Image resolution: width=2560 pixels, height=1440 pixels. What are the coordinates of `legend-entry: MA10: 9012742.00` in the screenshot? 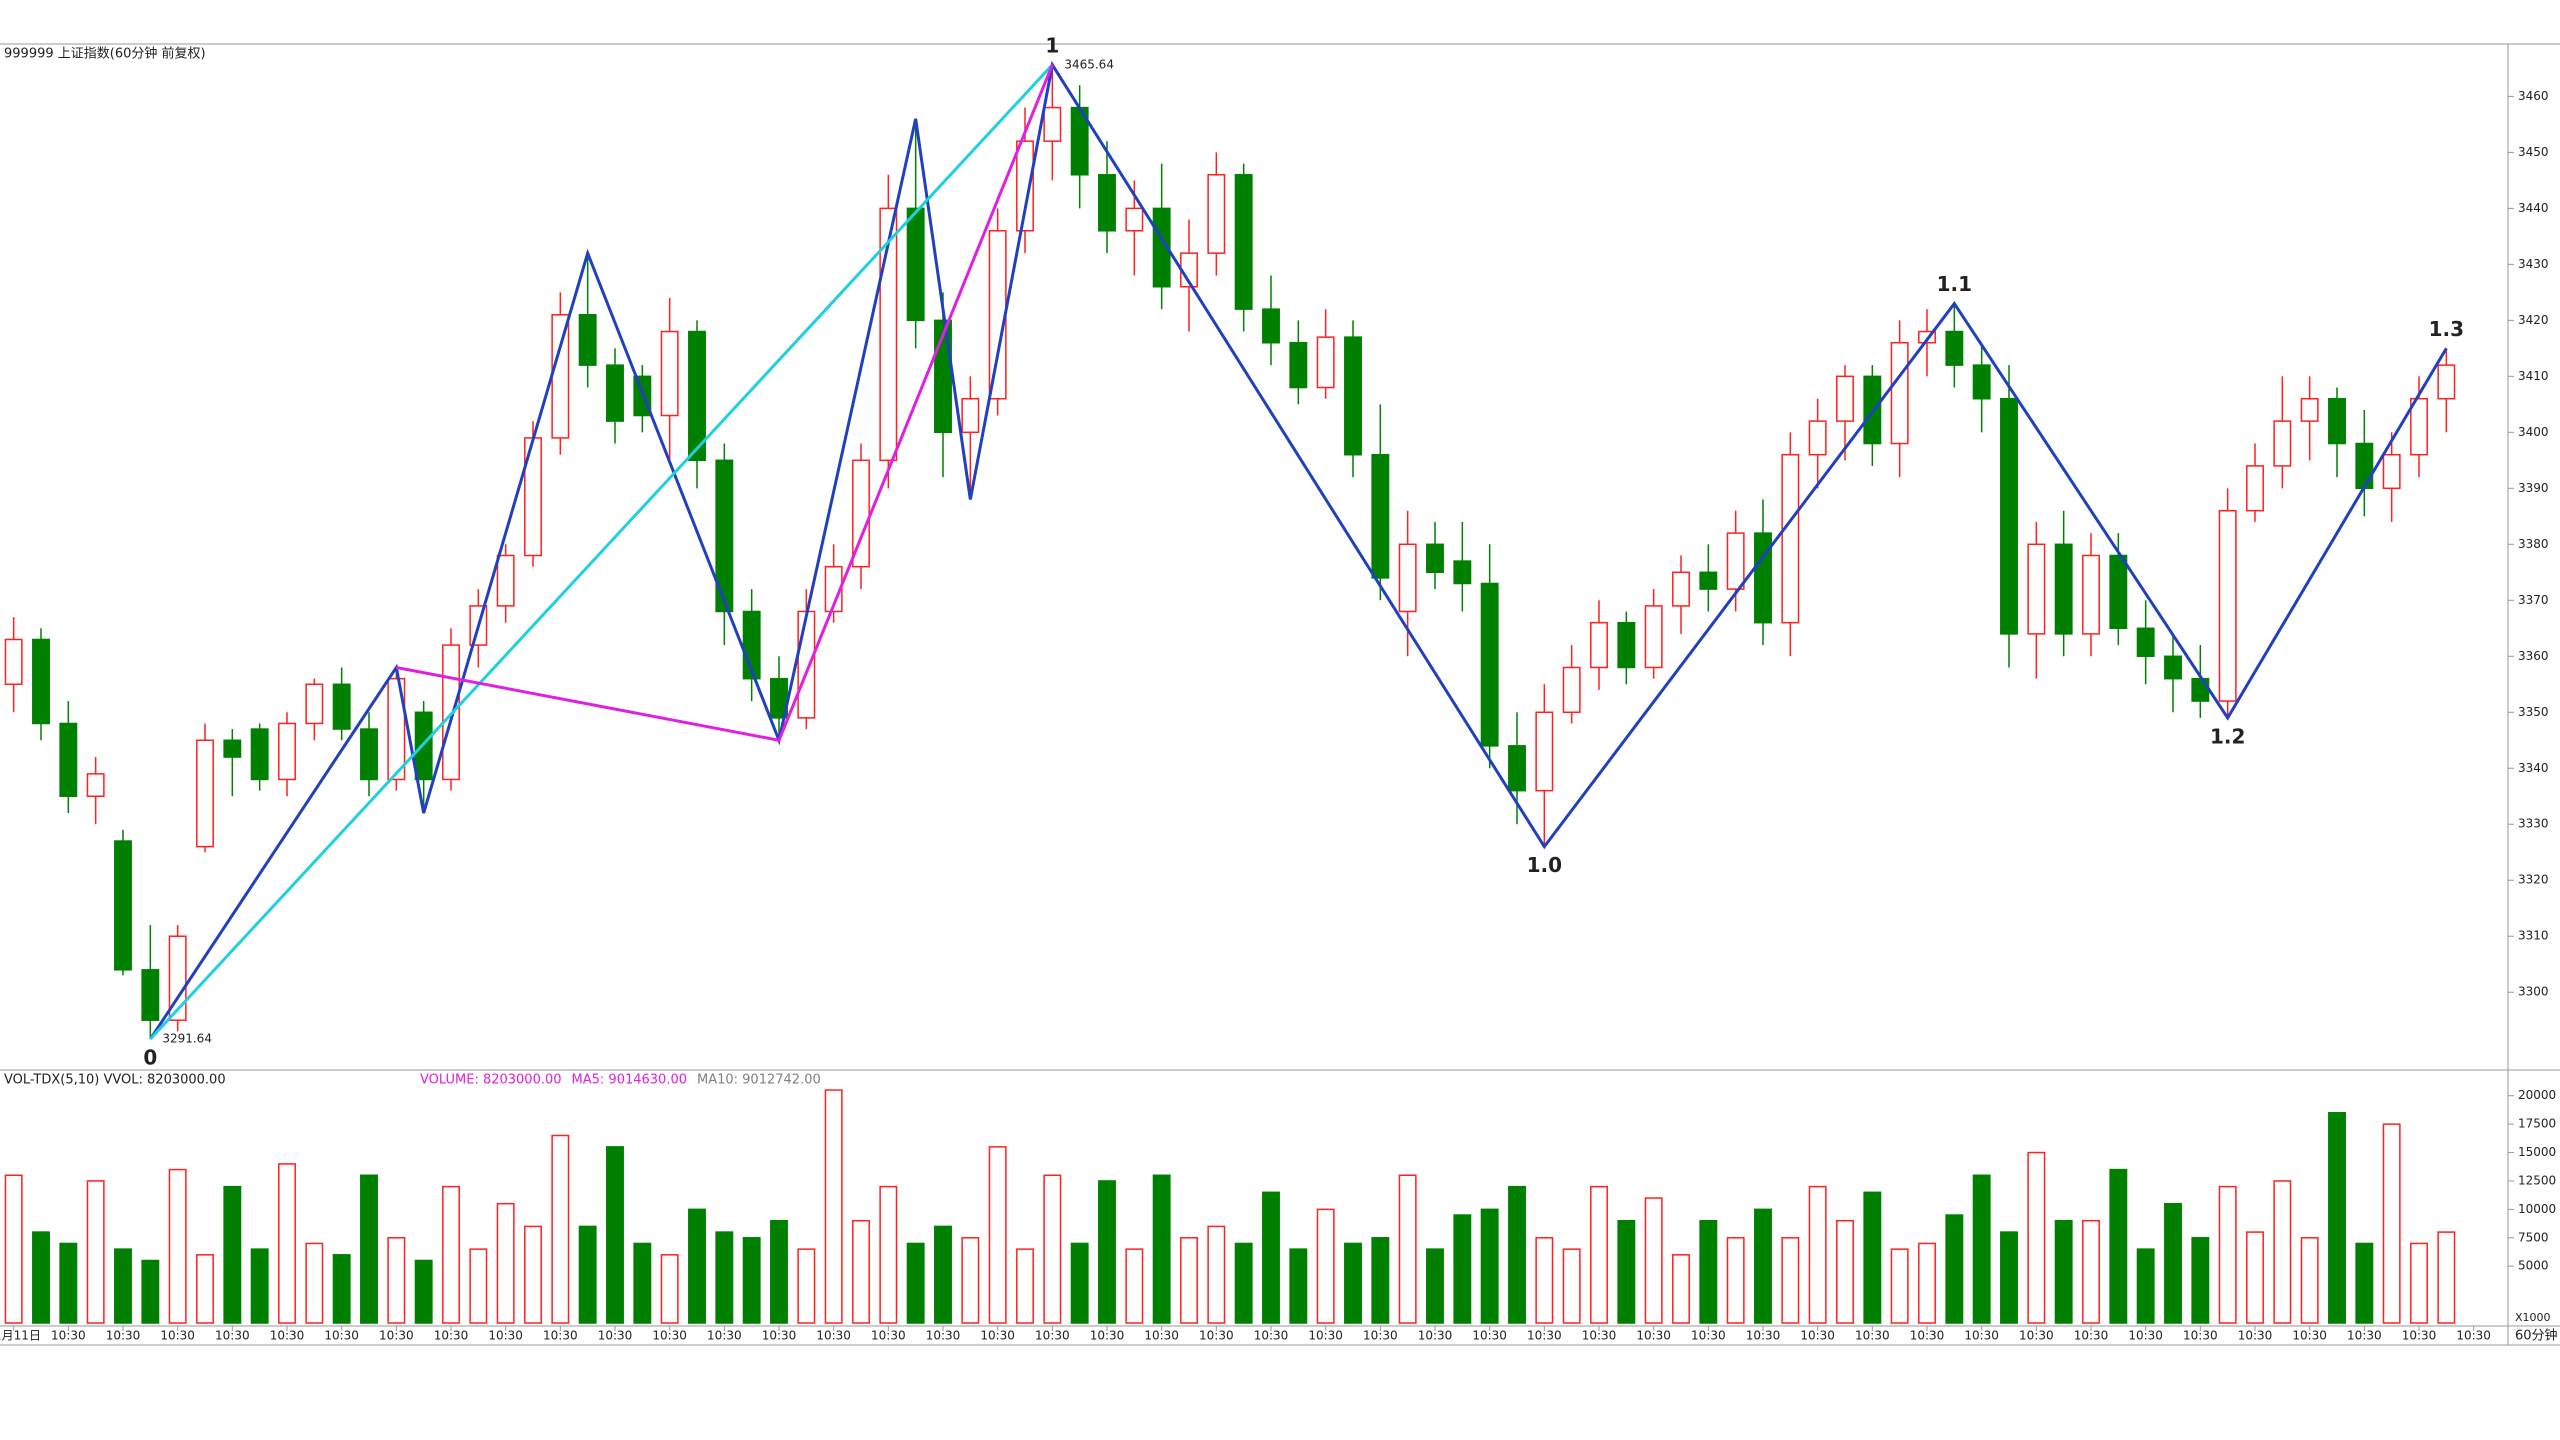 It's located at (759, 1080).